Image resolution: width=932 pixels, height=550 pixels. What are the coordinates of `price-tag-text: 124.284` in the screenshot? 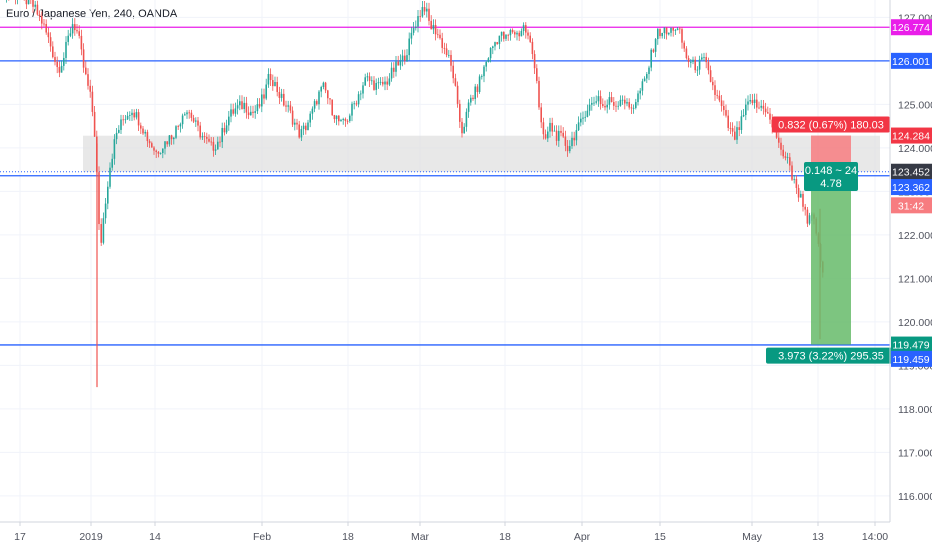 It's located at (911, 137).